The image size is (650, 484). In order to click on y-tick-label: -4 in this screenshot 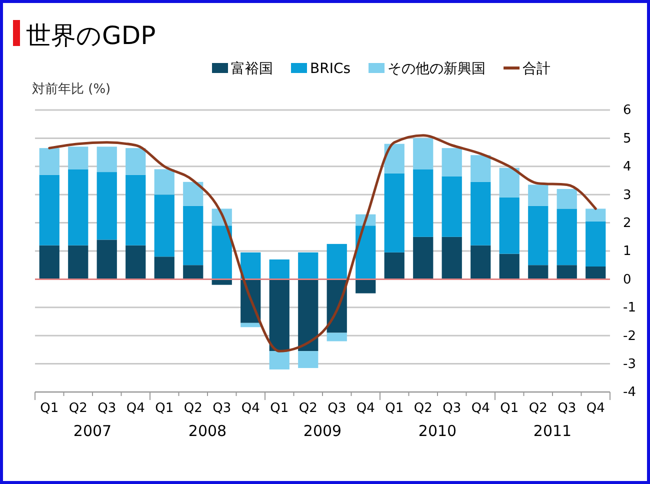, I will do `click(629, 392)`.